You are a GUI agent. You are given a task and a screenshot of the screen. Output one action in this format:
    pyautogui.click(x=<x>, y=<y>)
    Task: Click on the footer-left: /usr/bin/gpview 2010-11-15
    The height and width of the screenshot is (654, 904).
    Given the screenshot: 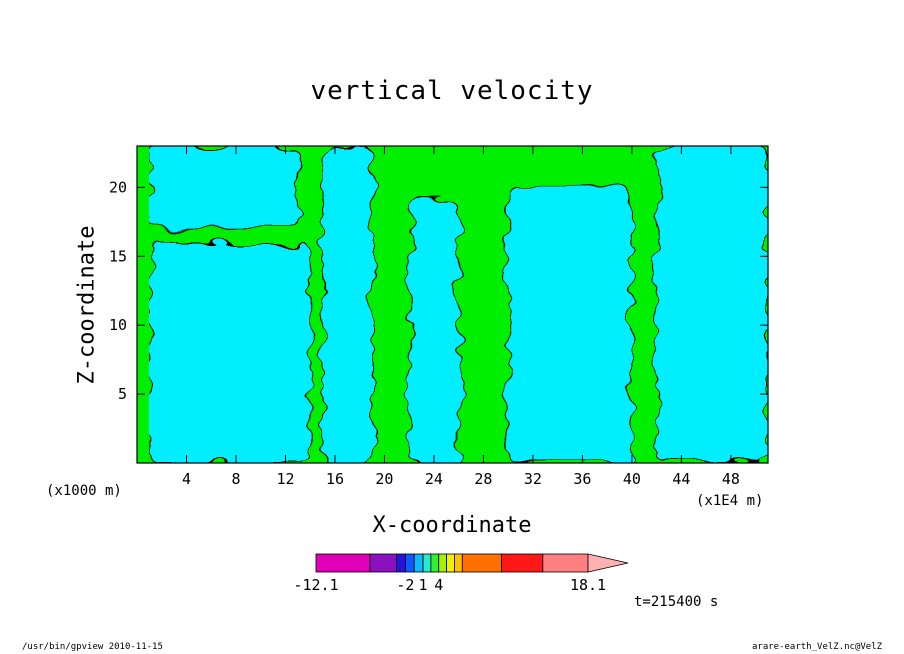 What is the action you would take?
    pyautogui.click(x=92, y=647)
    